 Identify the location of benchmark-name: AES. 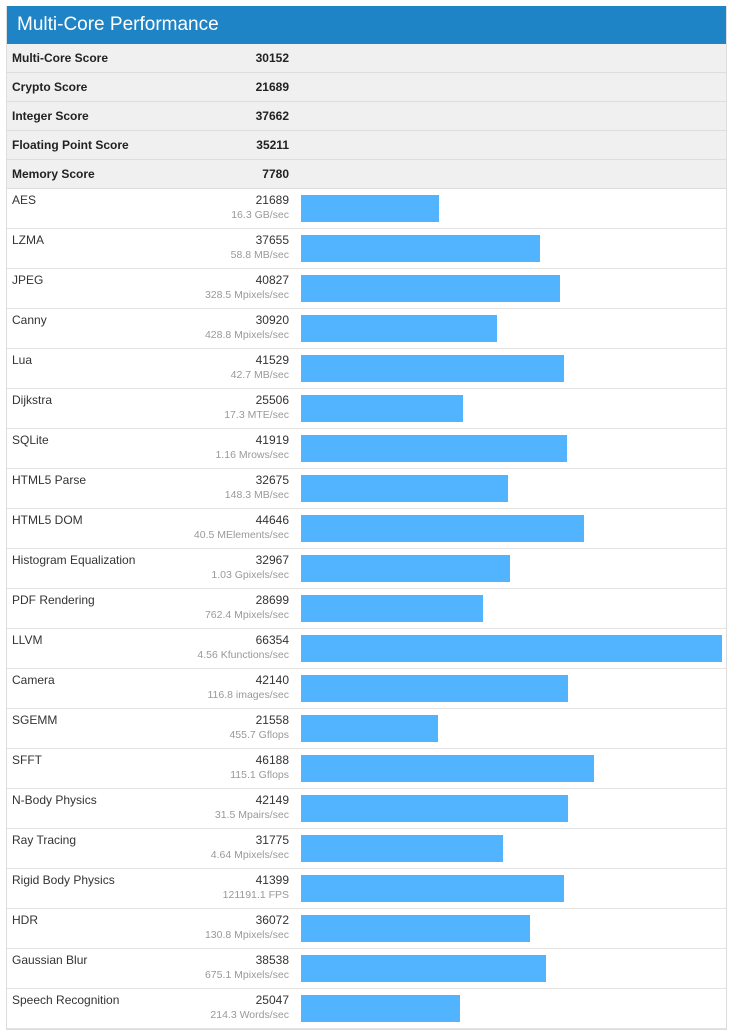
(24, 200).